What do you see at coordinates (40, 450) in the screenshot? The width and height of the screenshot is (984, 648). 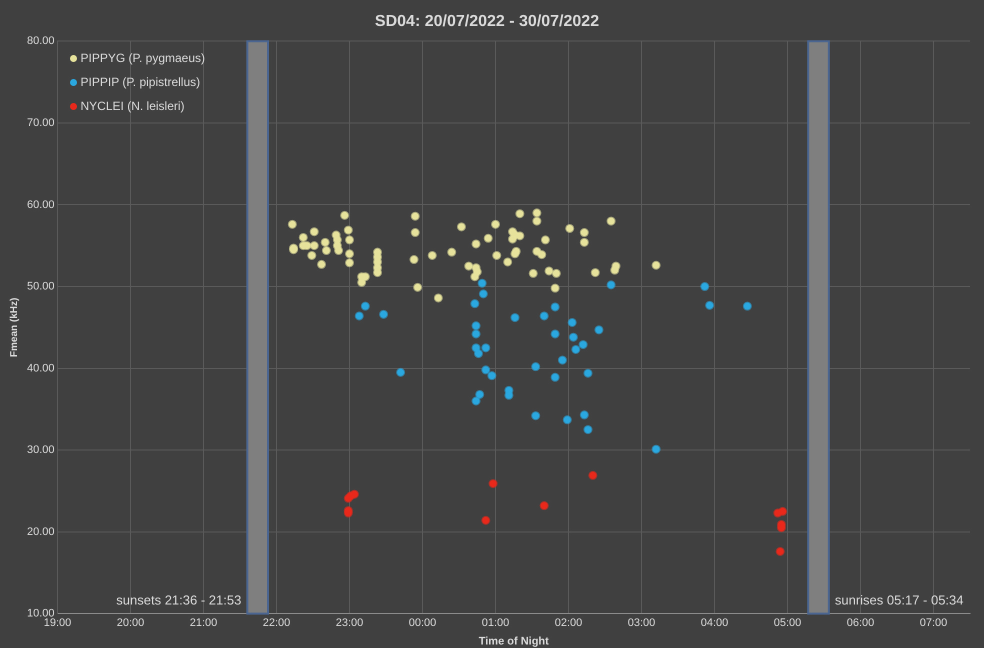 I see `y-tick-label: 30.00` at bounding box center [40, 450].